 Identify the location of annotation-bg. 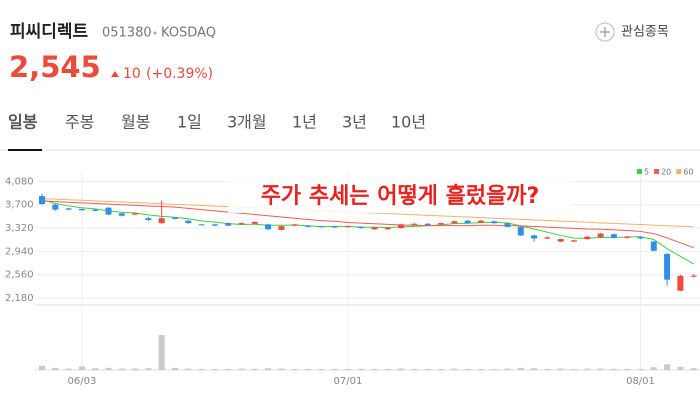
(400, 197).